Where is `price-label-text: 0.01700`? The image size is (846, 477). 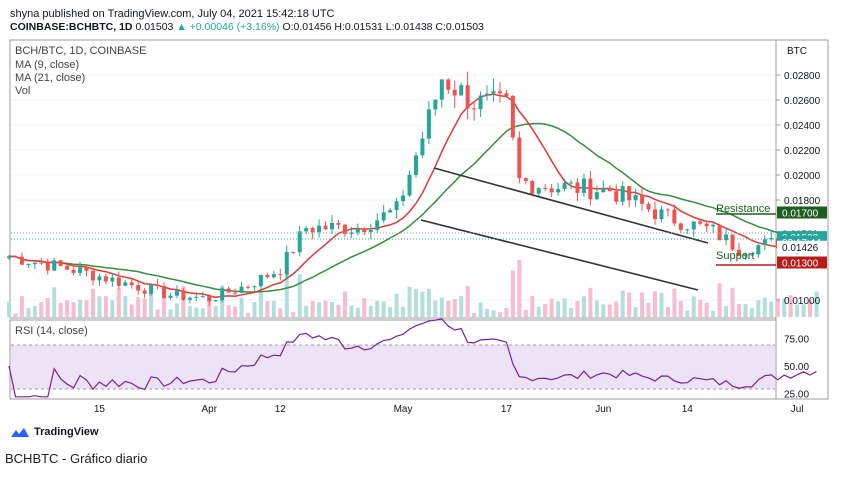 price-label-text: 0.01700 is located at coordinates (800, 214).